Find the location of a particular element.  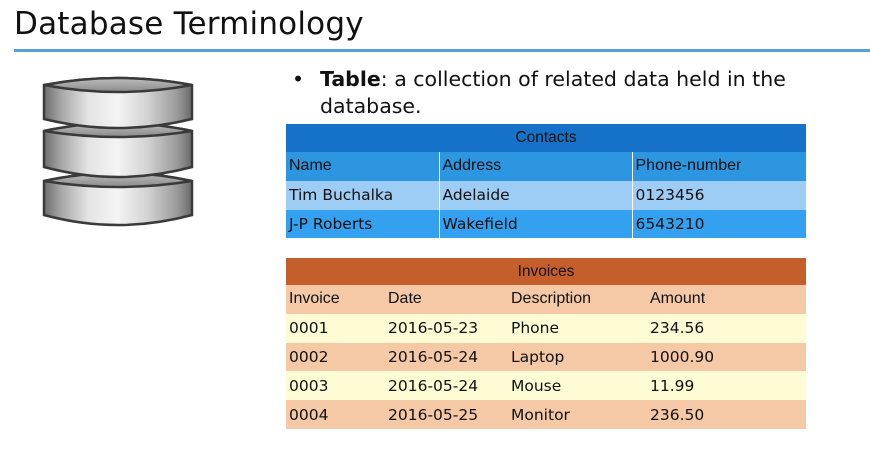

table-cell: Tim Buchalka is located at coordinates (341, 195).